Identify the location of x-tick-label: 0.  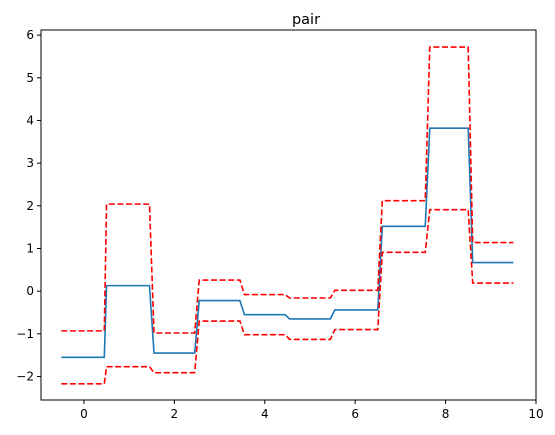
(84, 414).